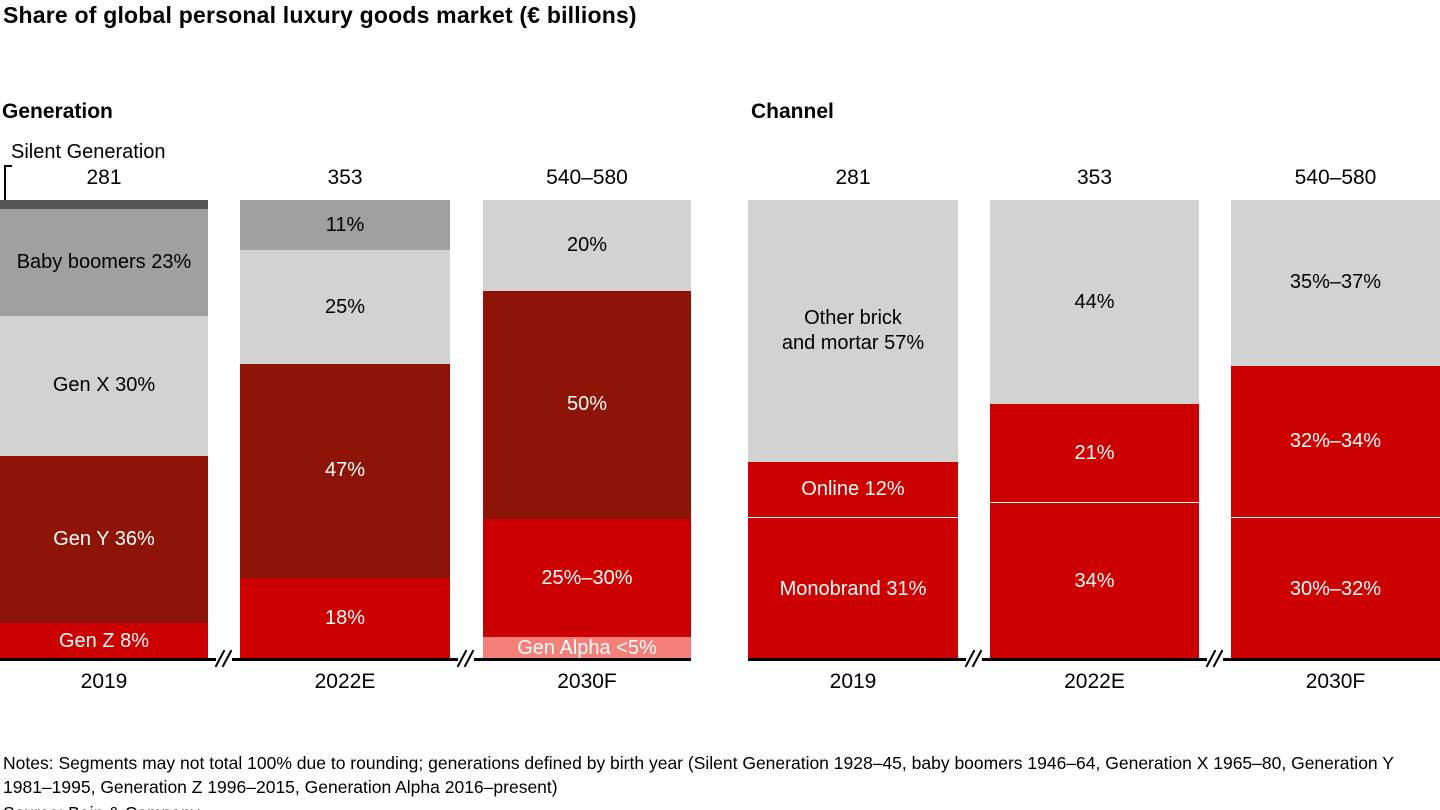  I want to click on panel-title-channel: Channel, so click(792, 111).